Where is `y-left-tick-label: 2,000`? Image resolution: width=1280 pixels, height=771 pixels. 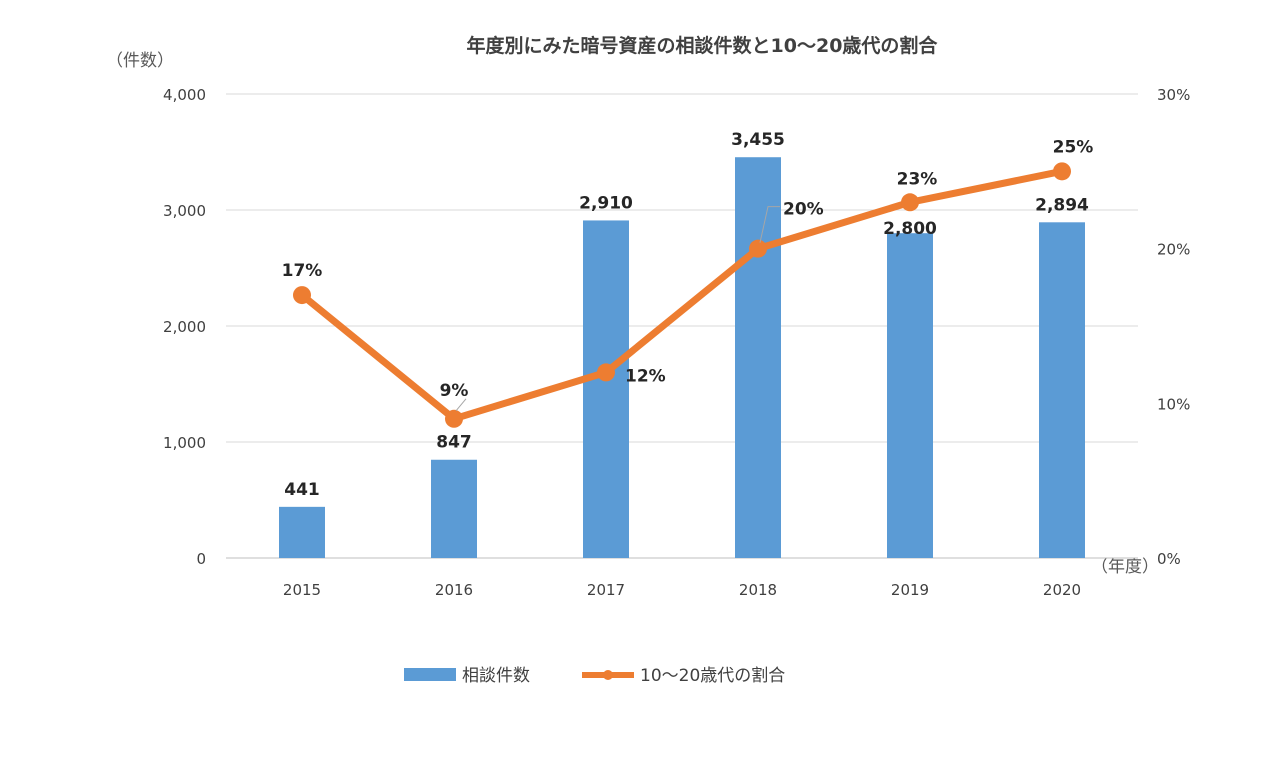 y-left-tick-label: 2,000 is located at coordinates (184, 327).